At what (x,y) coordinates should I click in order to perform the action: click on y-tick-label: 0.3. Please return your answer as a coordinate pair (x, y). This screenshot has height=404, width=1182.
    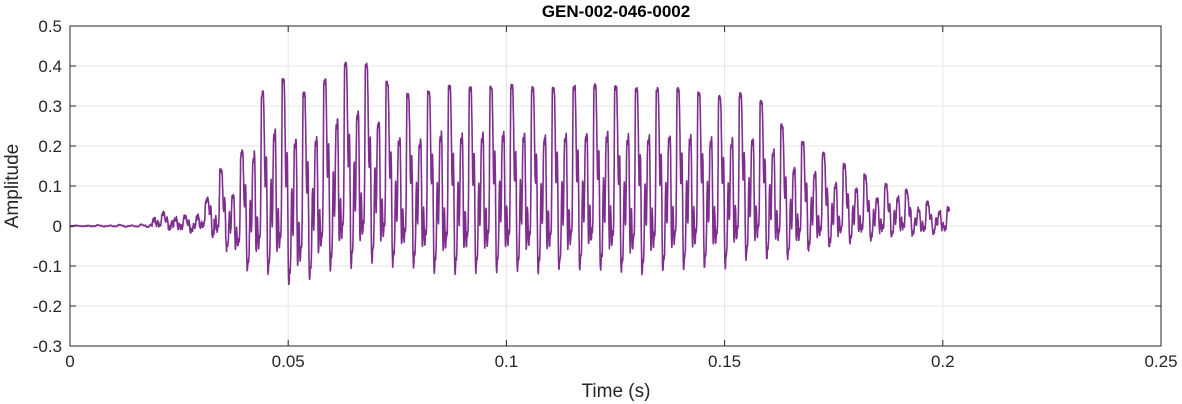
    Looking at the image, I should click on (50, 106).